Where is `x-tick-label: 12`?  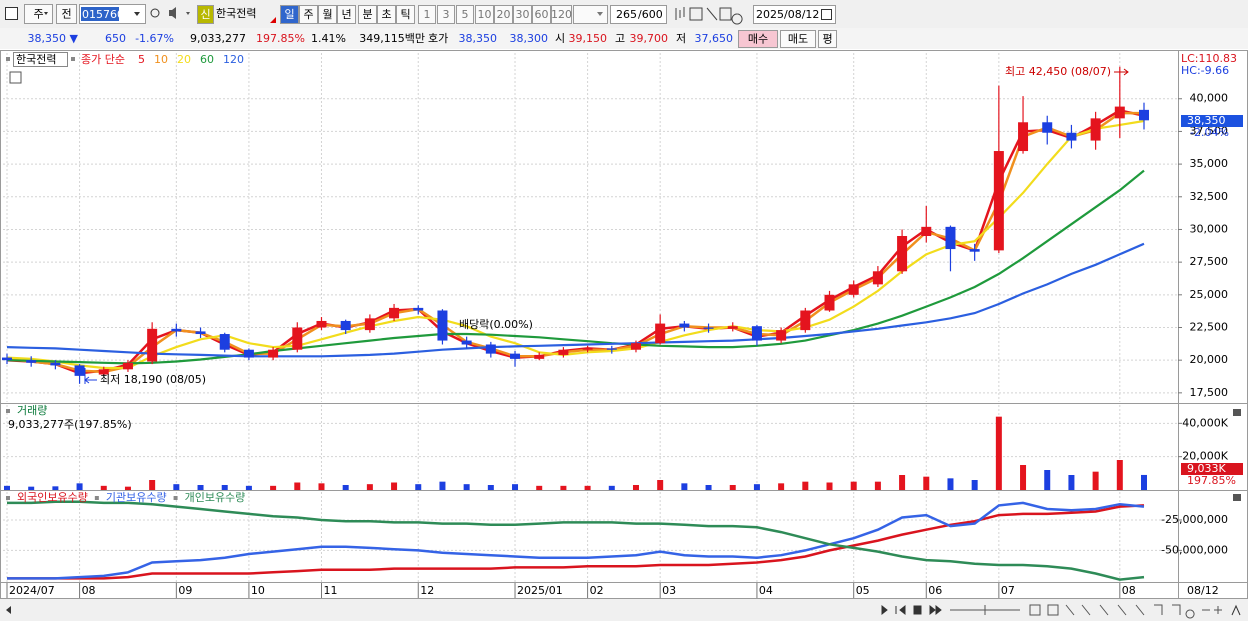 x-tick-label: 12 is located at coordinates (427, 590).